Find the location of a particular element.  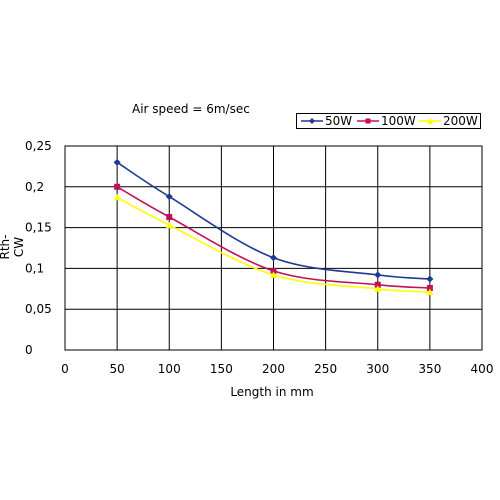

y-tick-label: 0 is located at coordinates (29, 350).